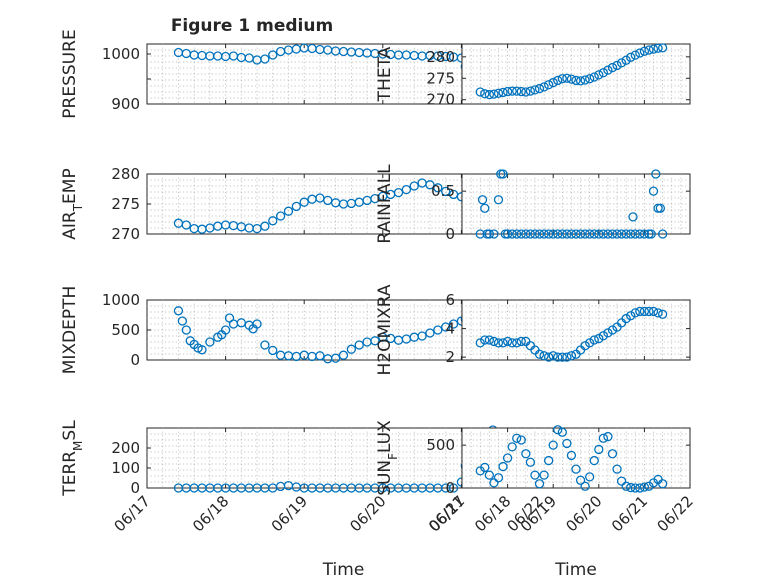 The height and width of the screenshot is (583, 778). I want to click on x-tick-label: 06/22, so click(675, 513).